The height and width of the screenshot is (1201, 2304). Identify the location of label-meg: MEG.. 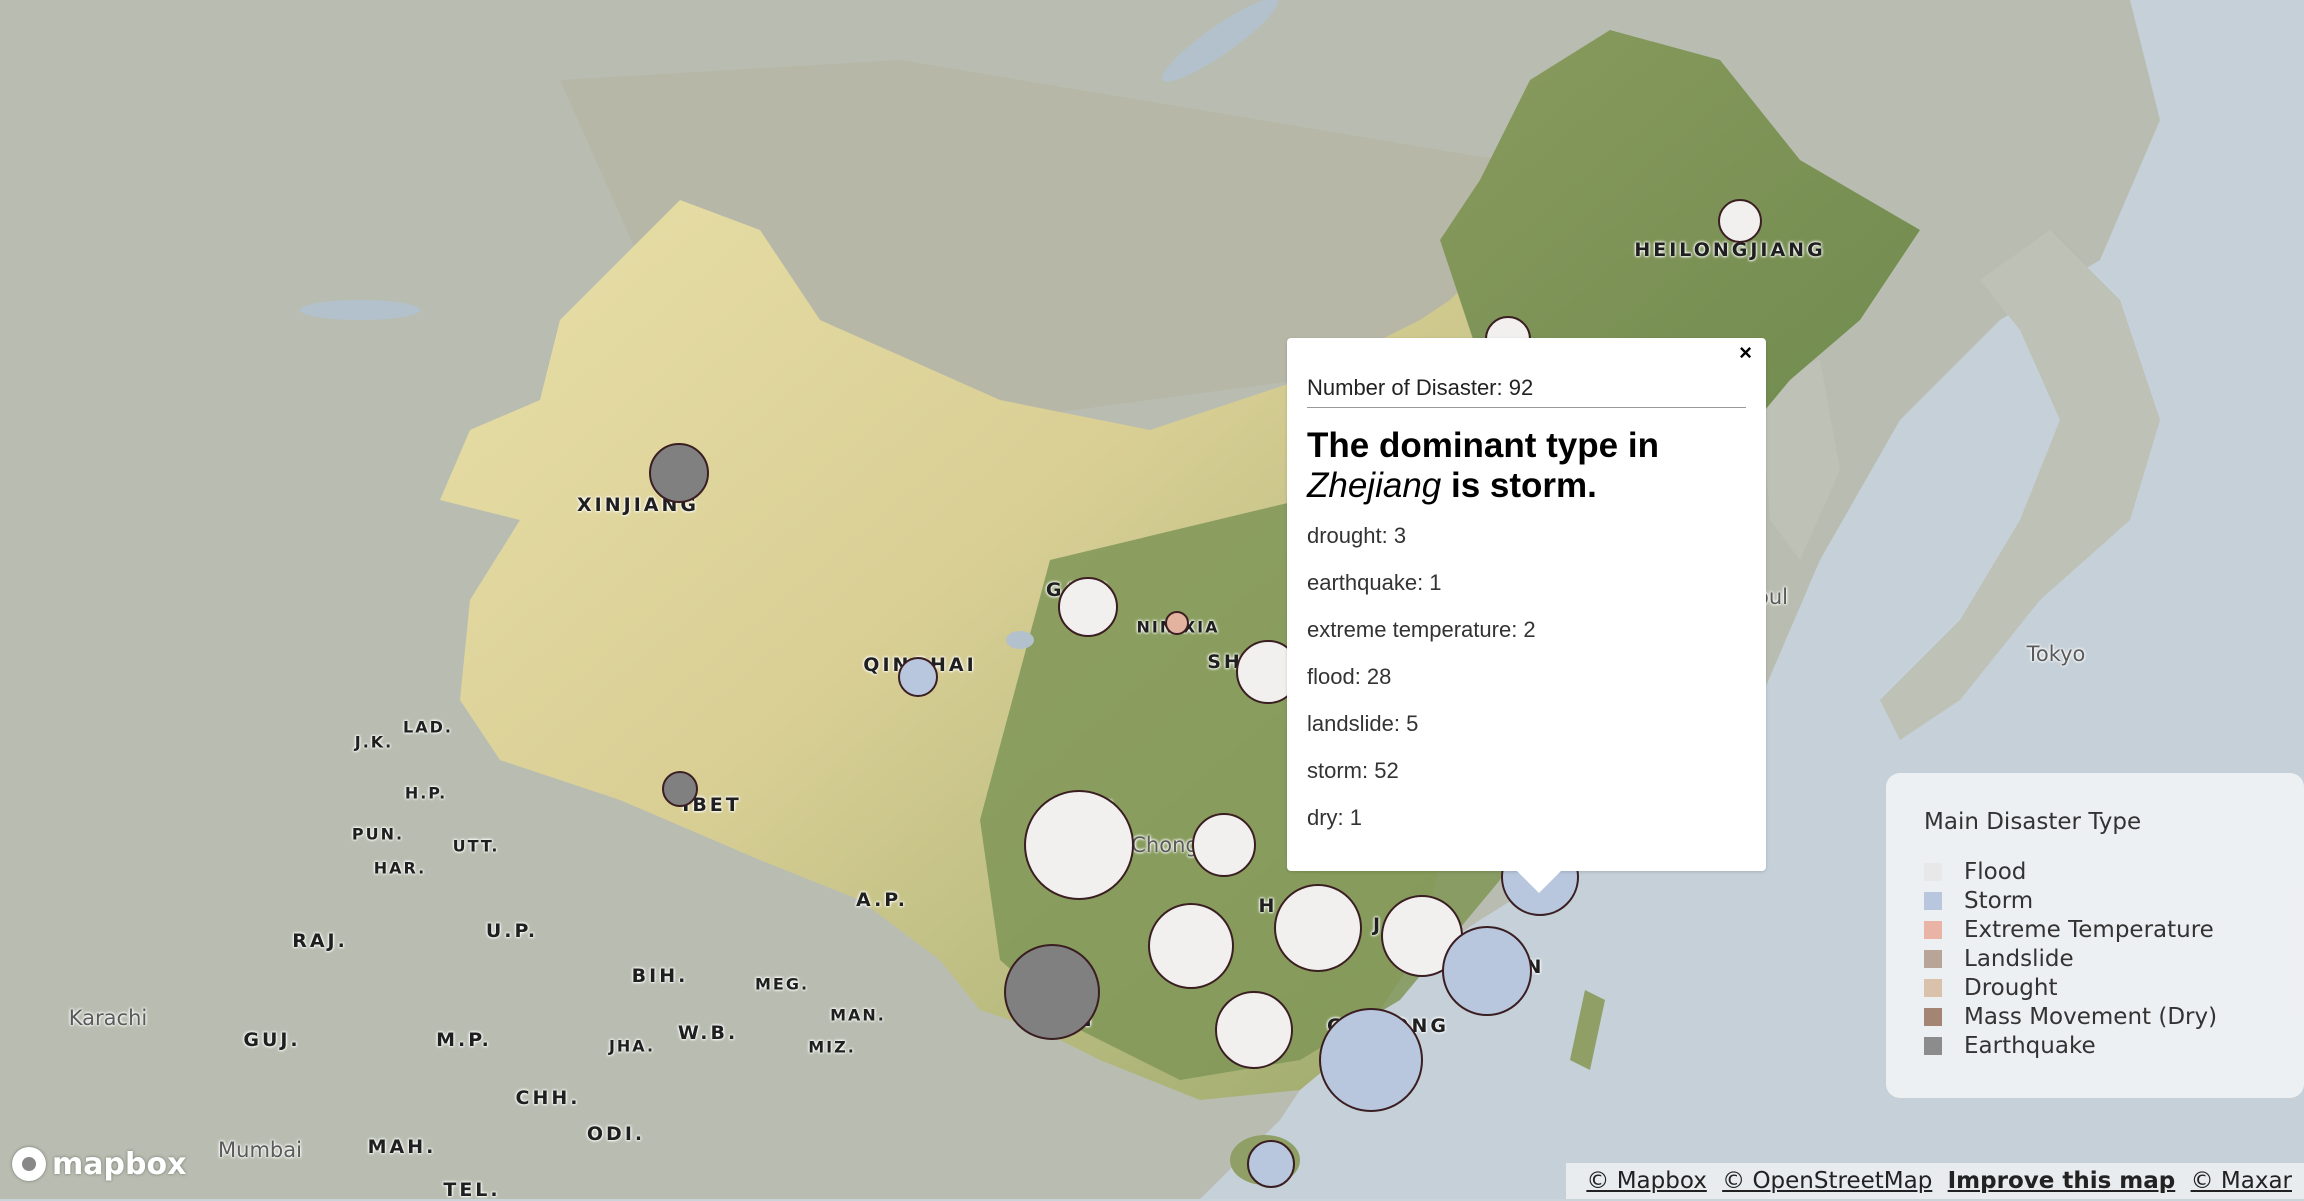
(782, 984).